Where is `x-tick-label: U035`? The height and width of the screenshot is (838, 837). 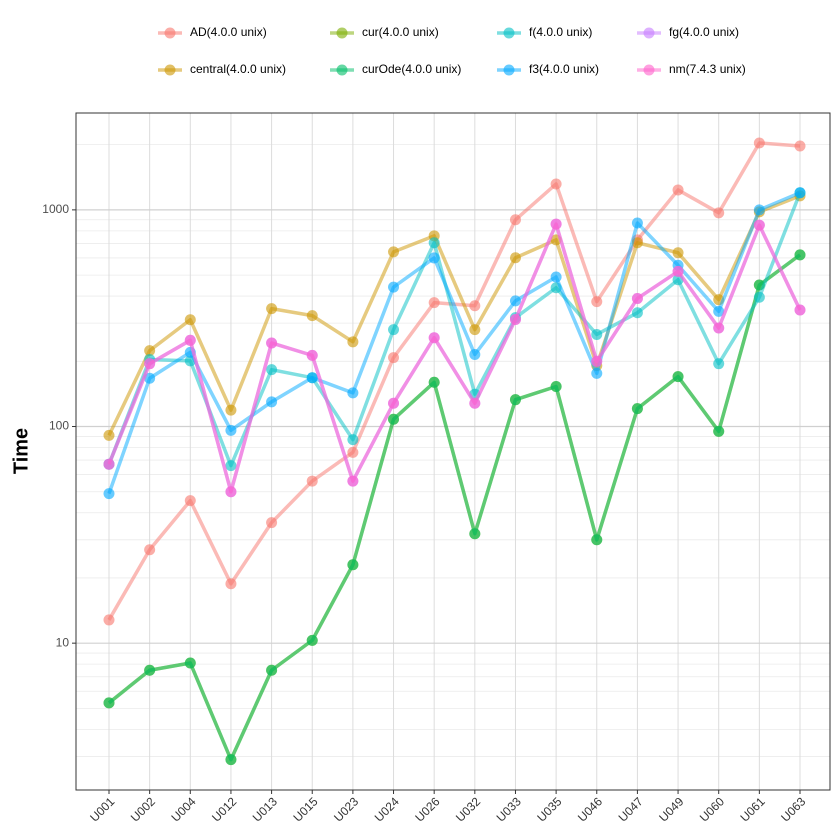
x-tick-label: U035 is located at coordinates (549, 809).